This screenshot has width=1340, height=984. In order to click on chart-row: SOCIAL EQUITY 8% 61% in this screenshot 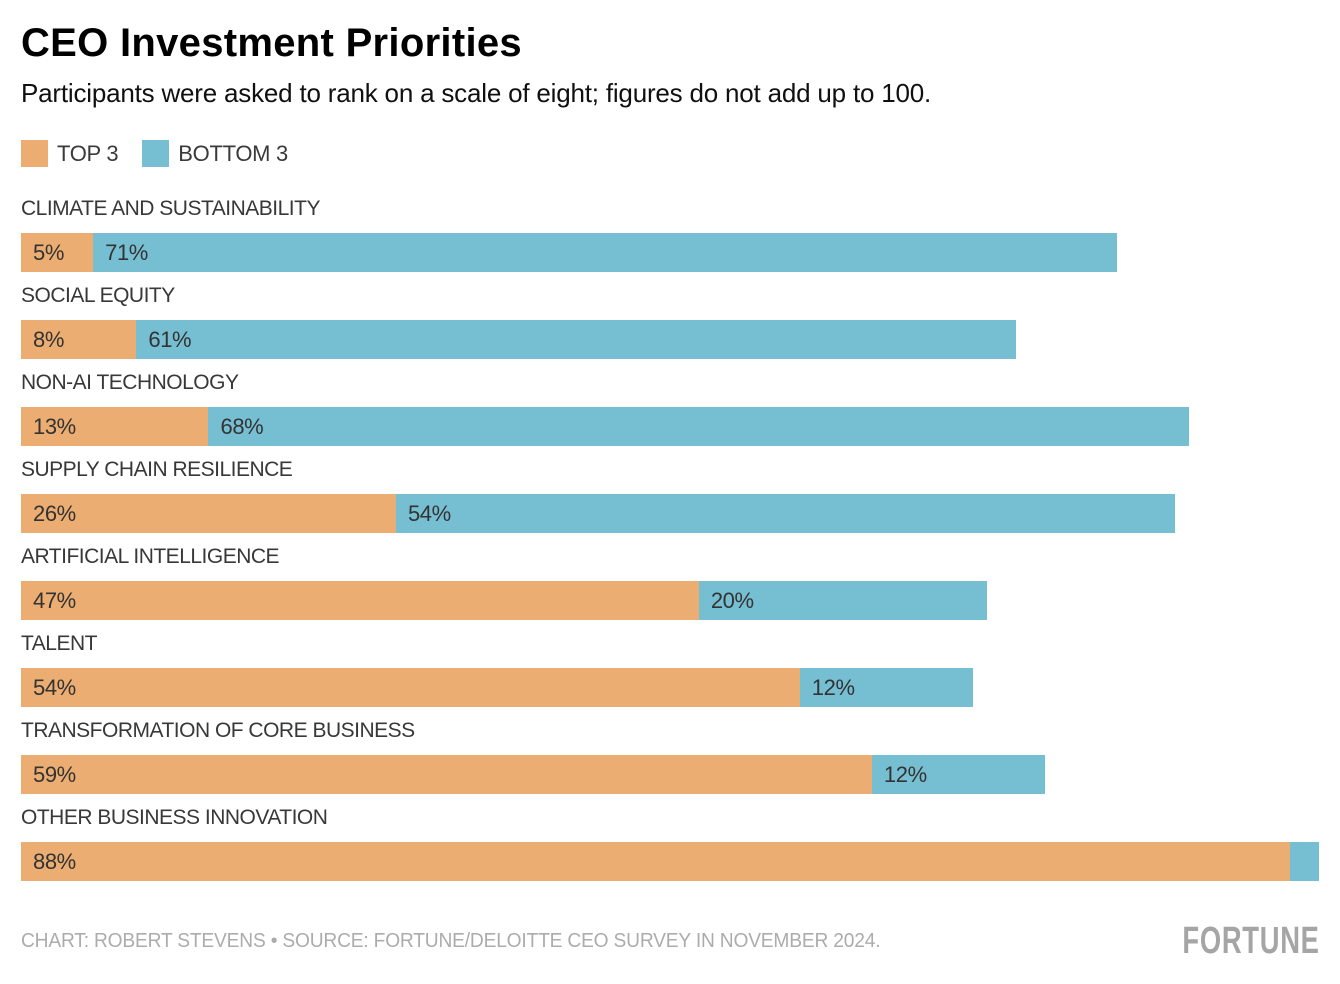, I will do `click(670, 321)`.